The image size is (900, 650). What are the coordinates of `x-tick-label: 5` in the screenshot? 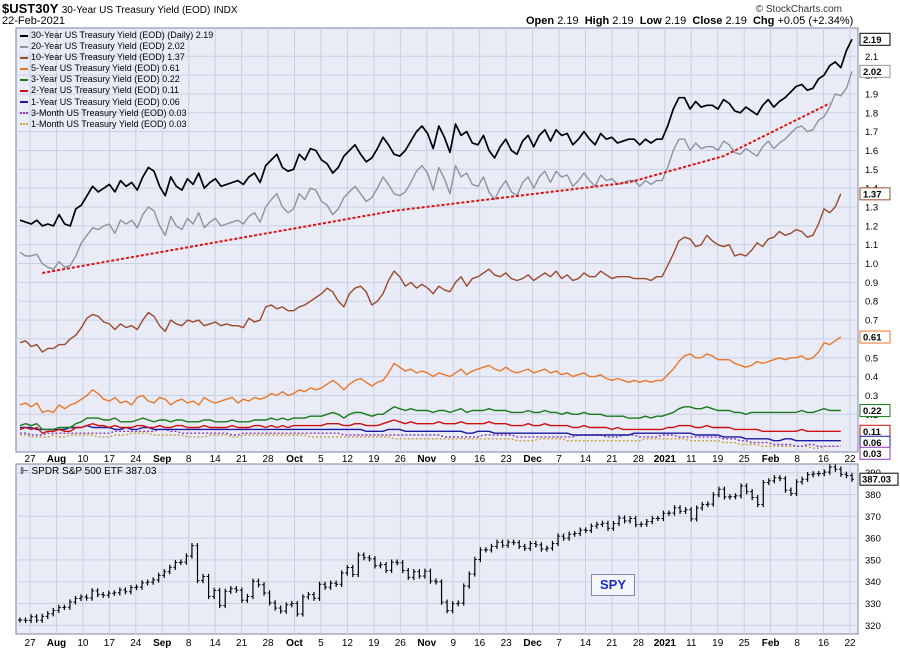 It's located at (321, 459).